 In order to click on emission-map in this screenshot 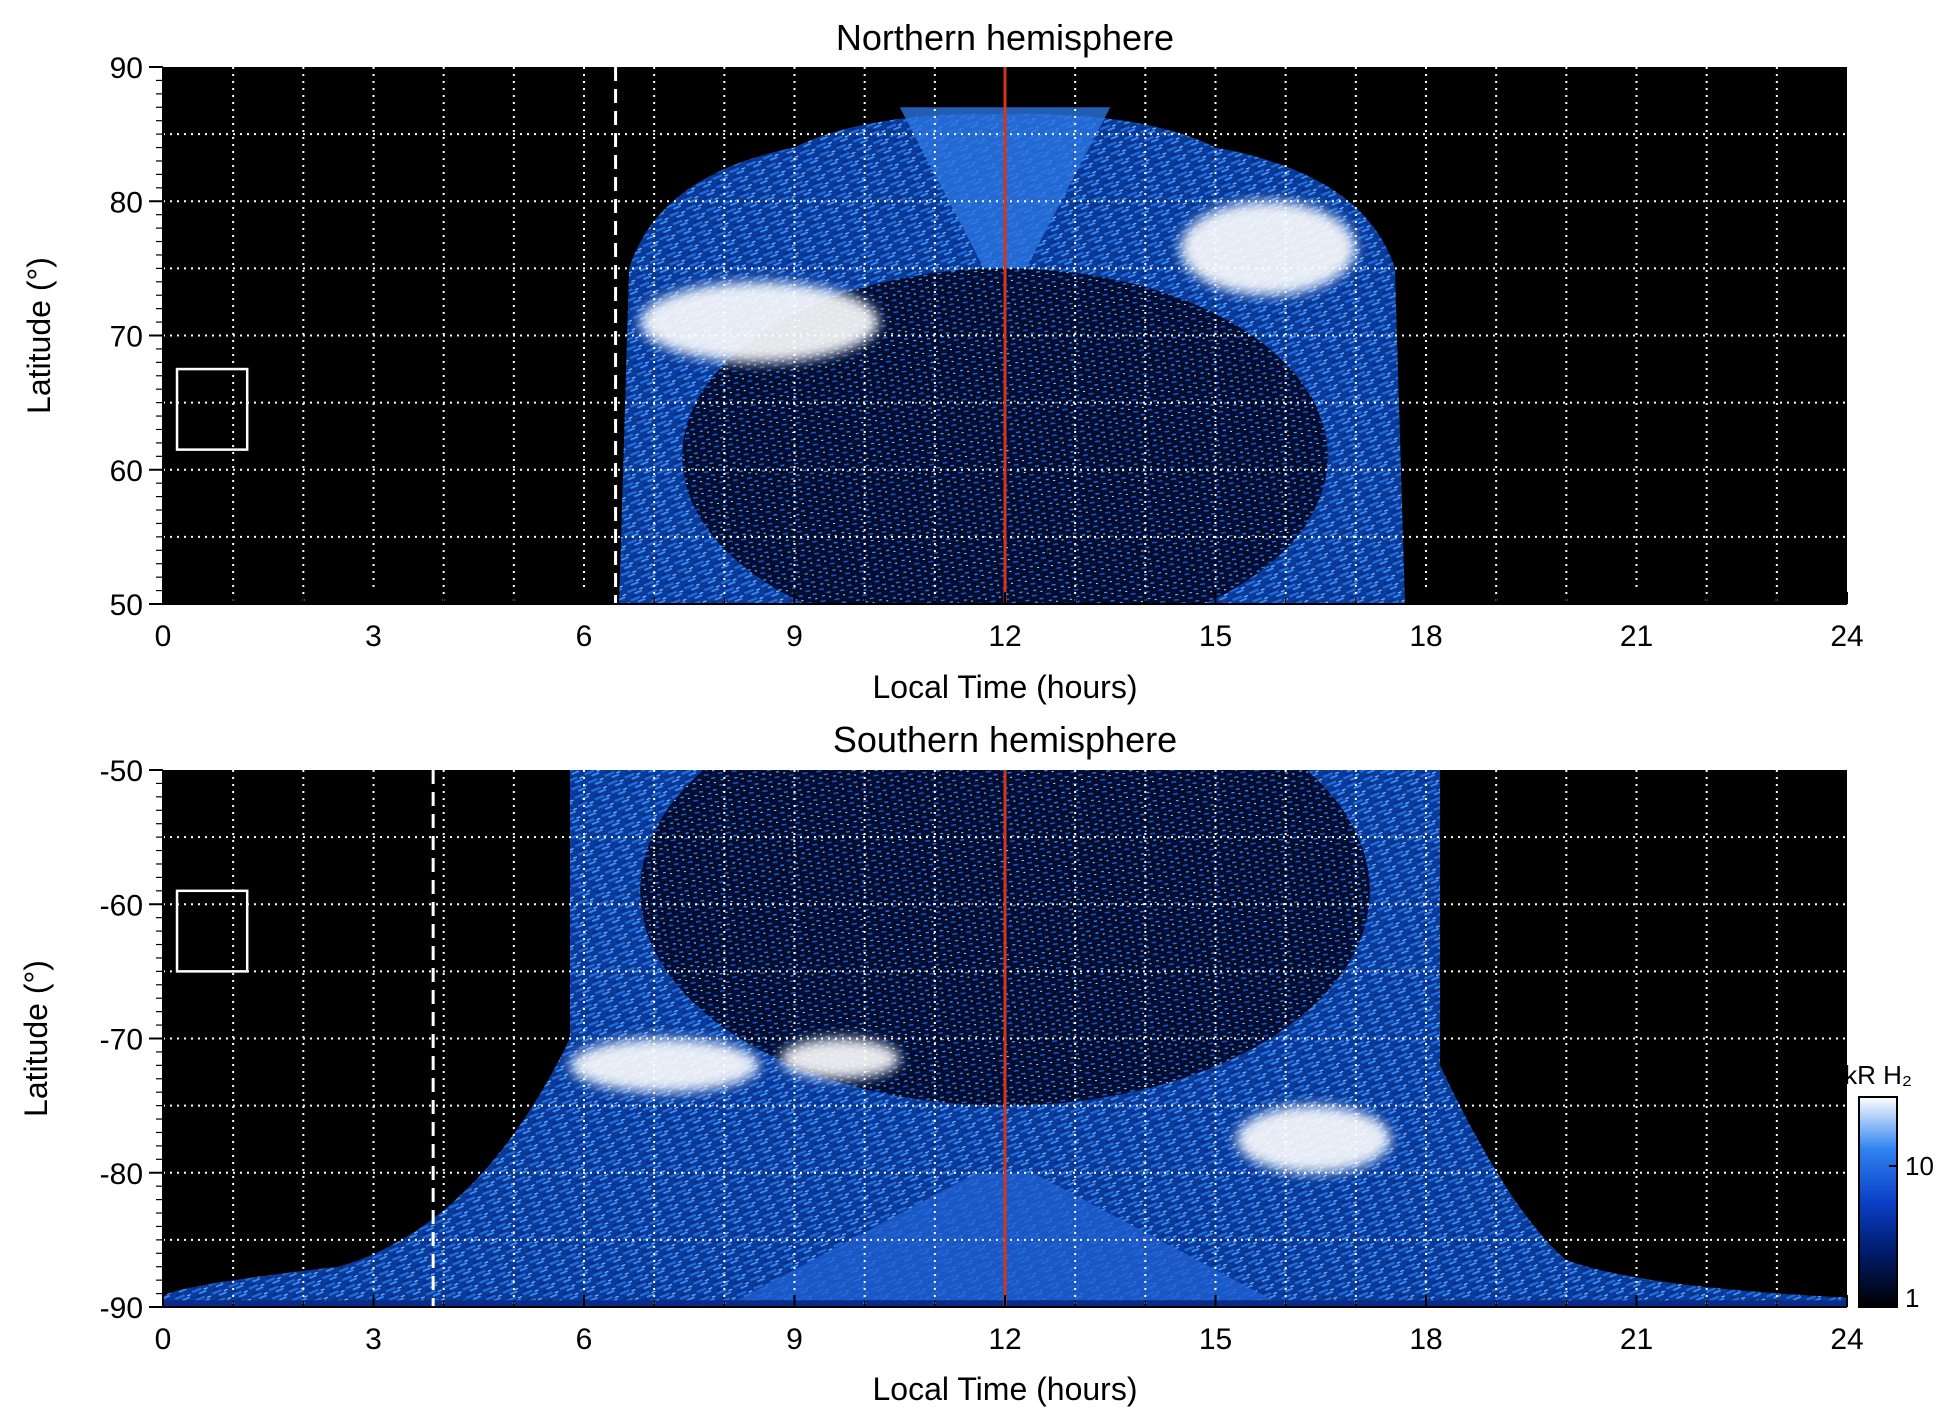, I will do `click(1012, 355)`.